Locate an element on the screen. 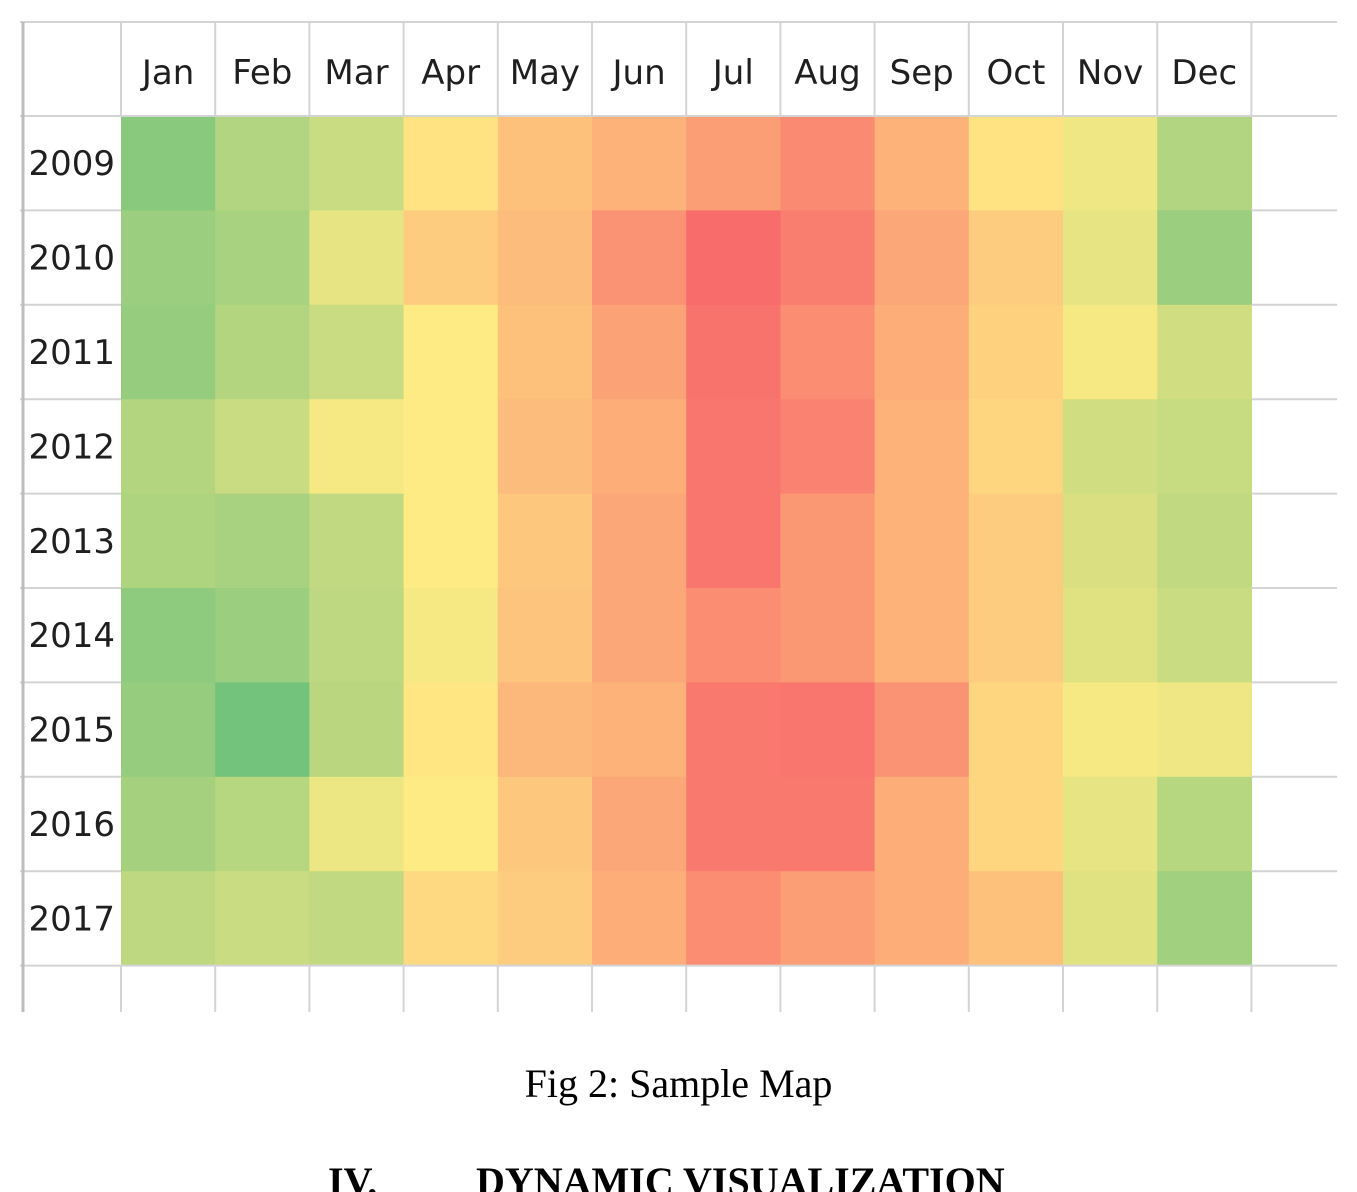 Image resolution: width=1357 pixels, height=1192 pixels. column-label: Feb is located at coordinates (262, 73).